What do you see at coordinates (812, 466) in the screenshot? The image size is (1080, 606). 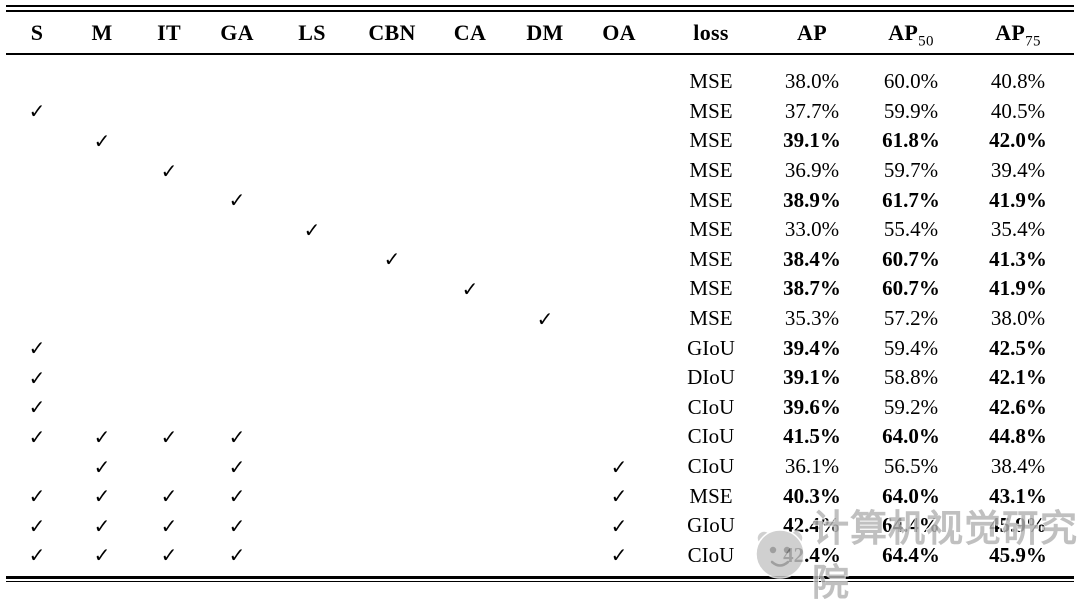 I see `cell-ap: 36.1%` at bounding box center [812, 466].